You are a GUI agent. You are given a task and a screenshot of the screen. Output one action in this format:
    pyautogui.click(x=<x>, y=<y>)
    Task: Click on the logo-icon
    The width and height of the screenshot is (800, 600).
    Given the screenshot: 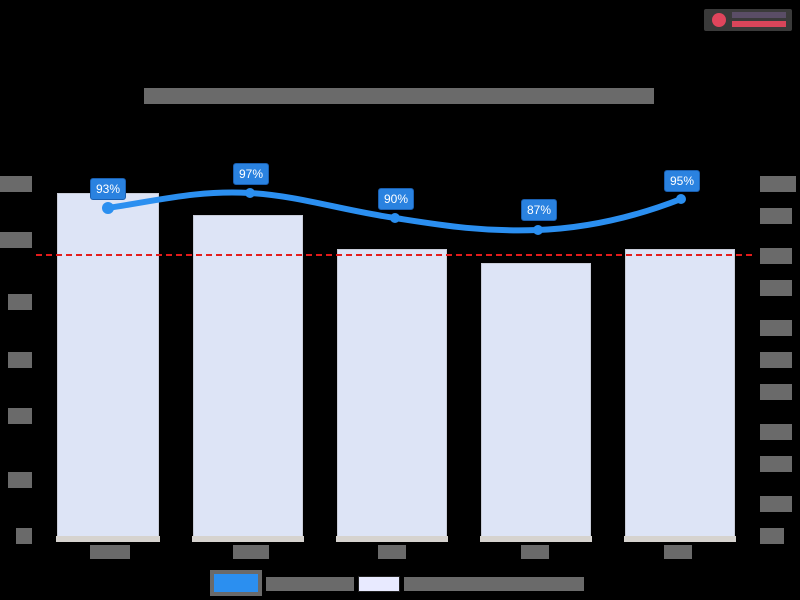 What is the action you would take?
    pyautogui.click(x=719, y=20)
    